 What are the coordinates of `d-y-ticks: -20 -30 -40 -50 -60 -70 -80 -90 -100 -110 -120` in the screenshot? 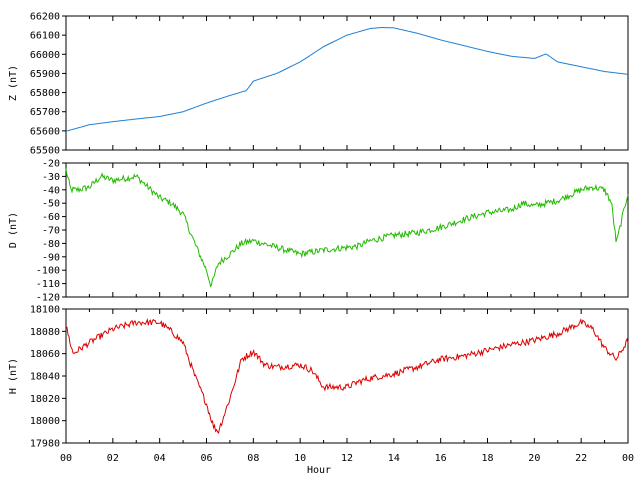 It's located at (51, 231).